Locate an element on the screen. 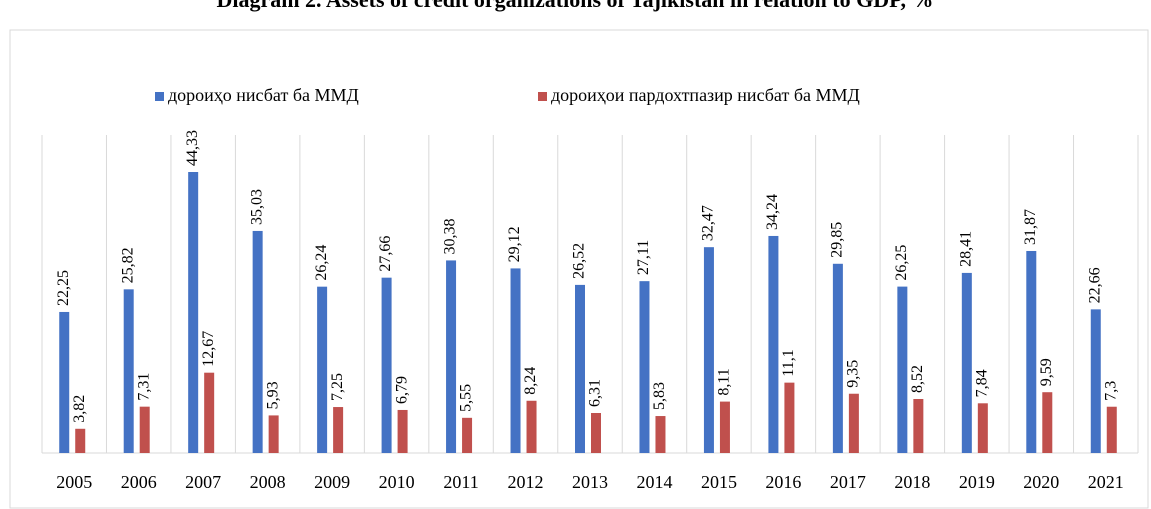 The width and height of the screenshot is (1151, 509). data-label: 7,25 is located at coordinates (337, 387).